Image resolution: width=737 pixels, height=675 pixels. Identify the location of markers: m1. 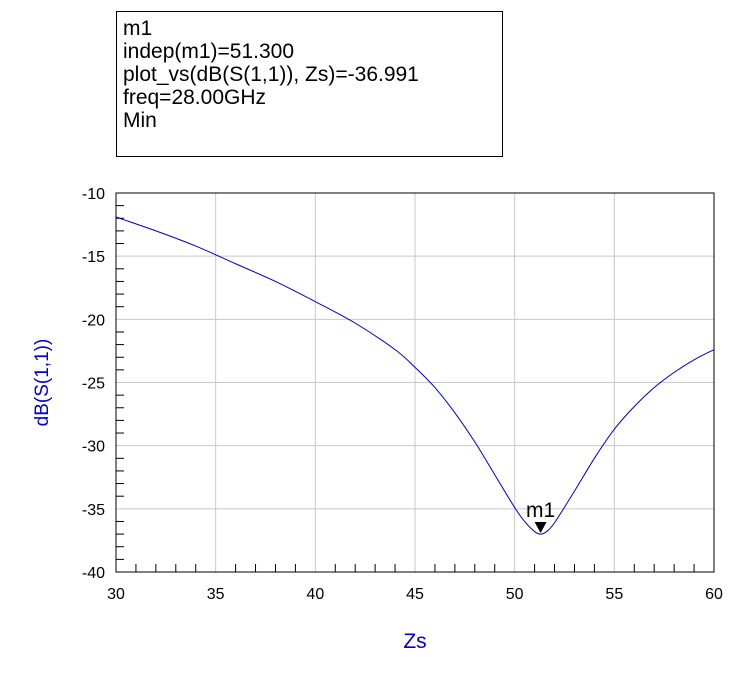
(540, 516).